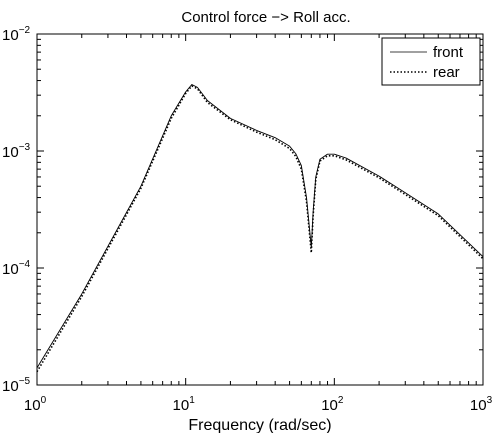 Image resolution: width=499 pixels, height=438 pixels. I want to click on y-tick-label: 10⁻⁴, so click(16, 268).